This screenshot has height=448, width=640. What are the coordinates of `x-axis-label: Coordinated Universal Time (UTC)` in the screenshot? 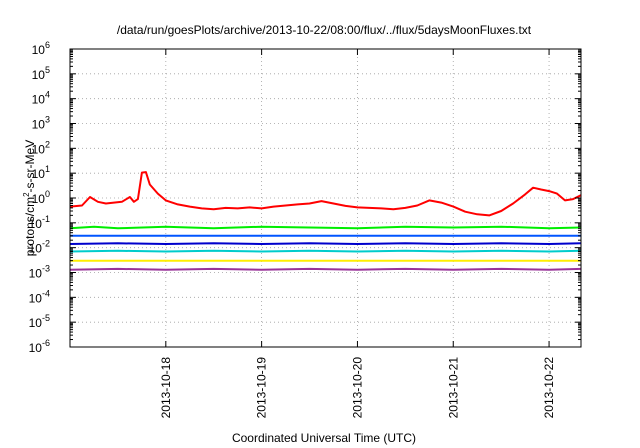 It's located at (324, 438).